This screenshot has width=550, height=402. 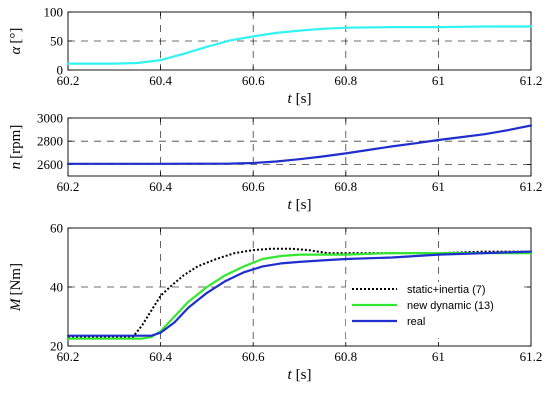 I want to click on legend-label-2: new dynamic (13), so click(x=450, y=306).